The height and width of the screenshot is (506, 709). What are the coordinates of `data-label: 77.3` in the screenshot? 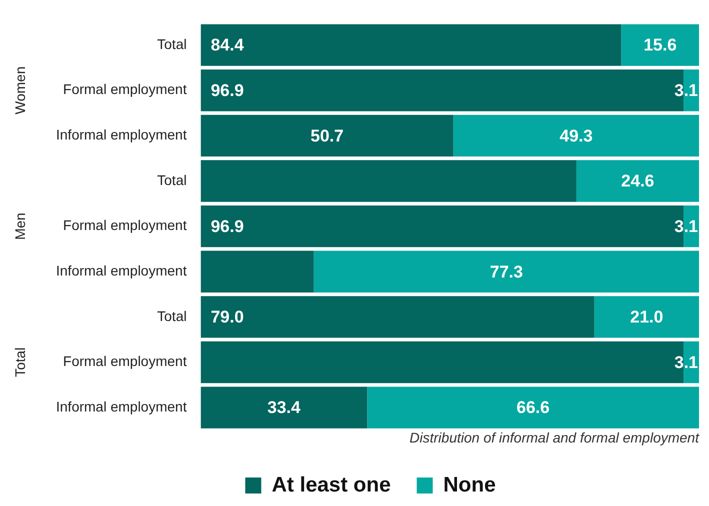 It's located at (506, 272).